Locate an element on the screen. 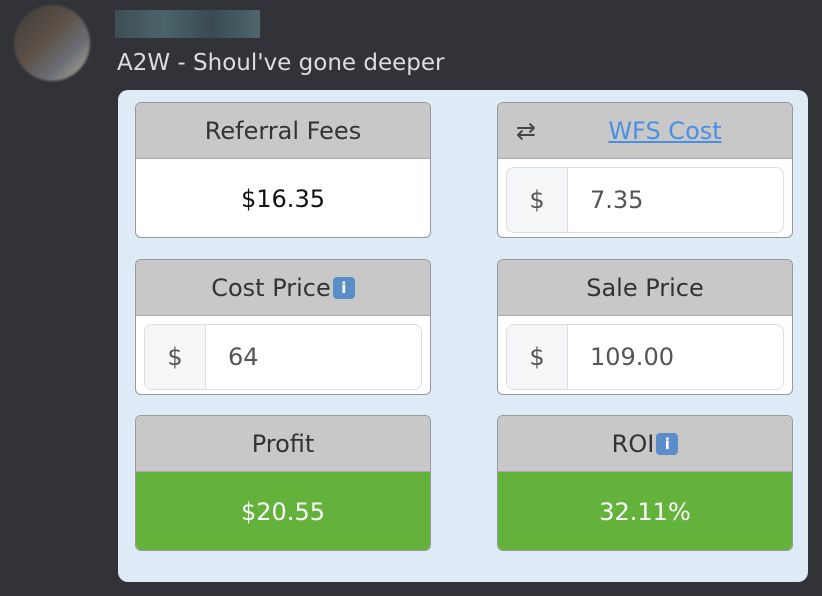  referral-fees-card: Referral Fees $16.35 is located at coordinates (283, 170).